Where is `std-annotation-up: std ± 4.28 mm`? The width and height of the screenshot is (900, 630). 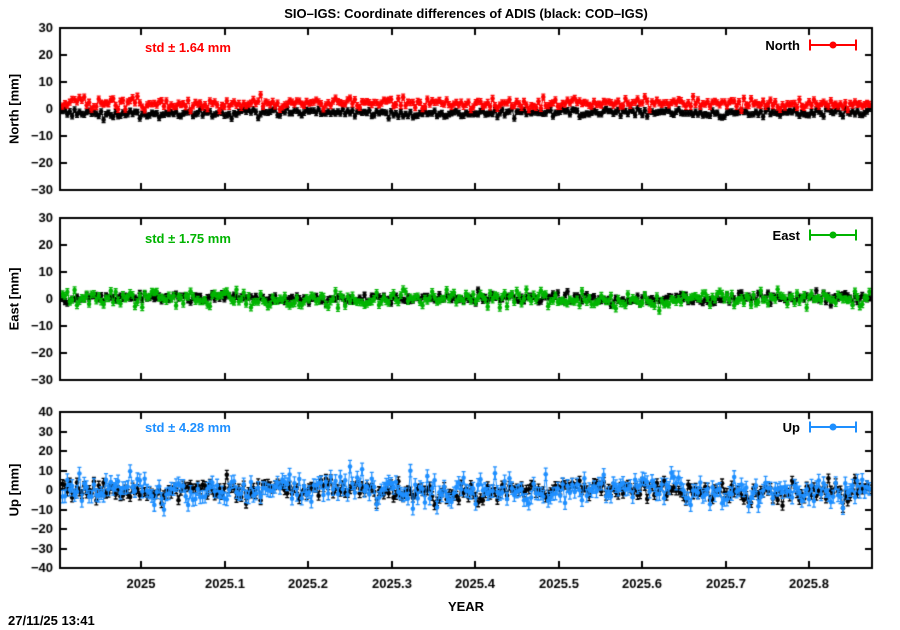 std-annotation-up: std ± 4.28 mm is located at coordinates (188, 427).